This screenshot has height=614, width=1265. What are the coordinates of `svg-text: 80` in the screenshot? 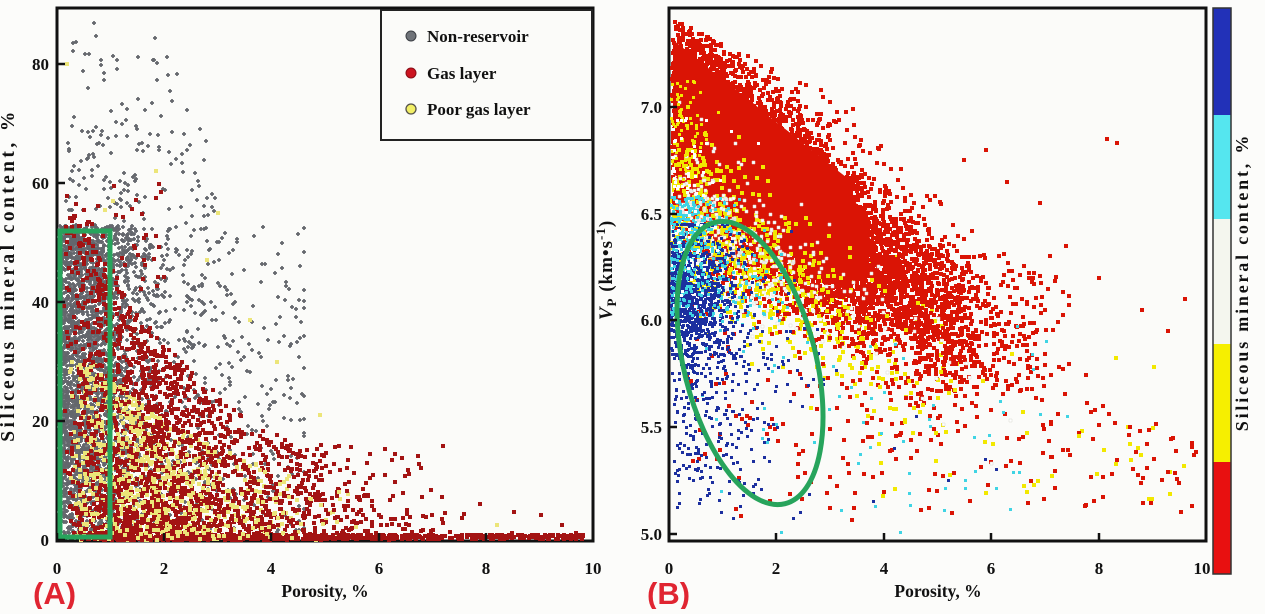 It's located at (40, 64).